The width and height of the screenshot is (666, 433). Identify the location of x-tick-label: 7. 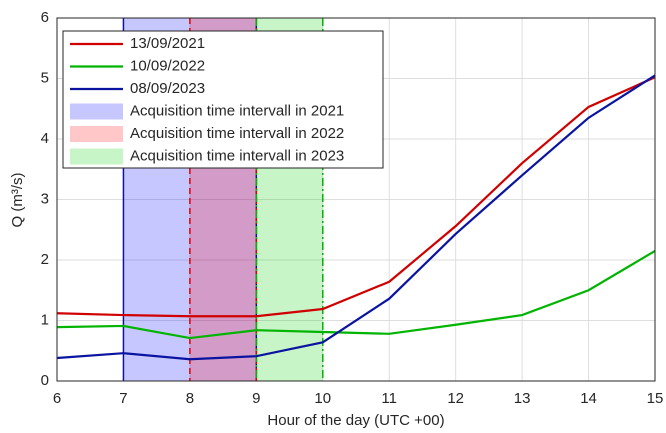
(123, 398).